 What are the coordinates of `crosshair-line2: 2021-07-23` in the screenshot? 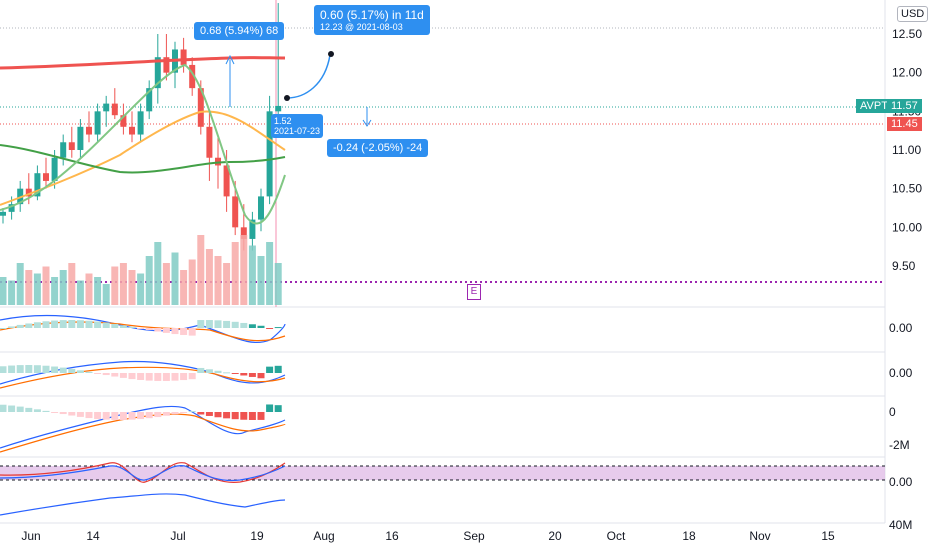 It's located at (297, 131).